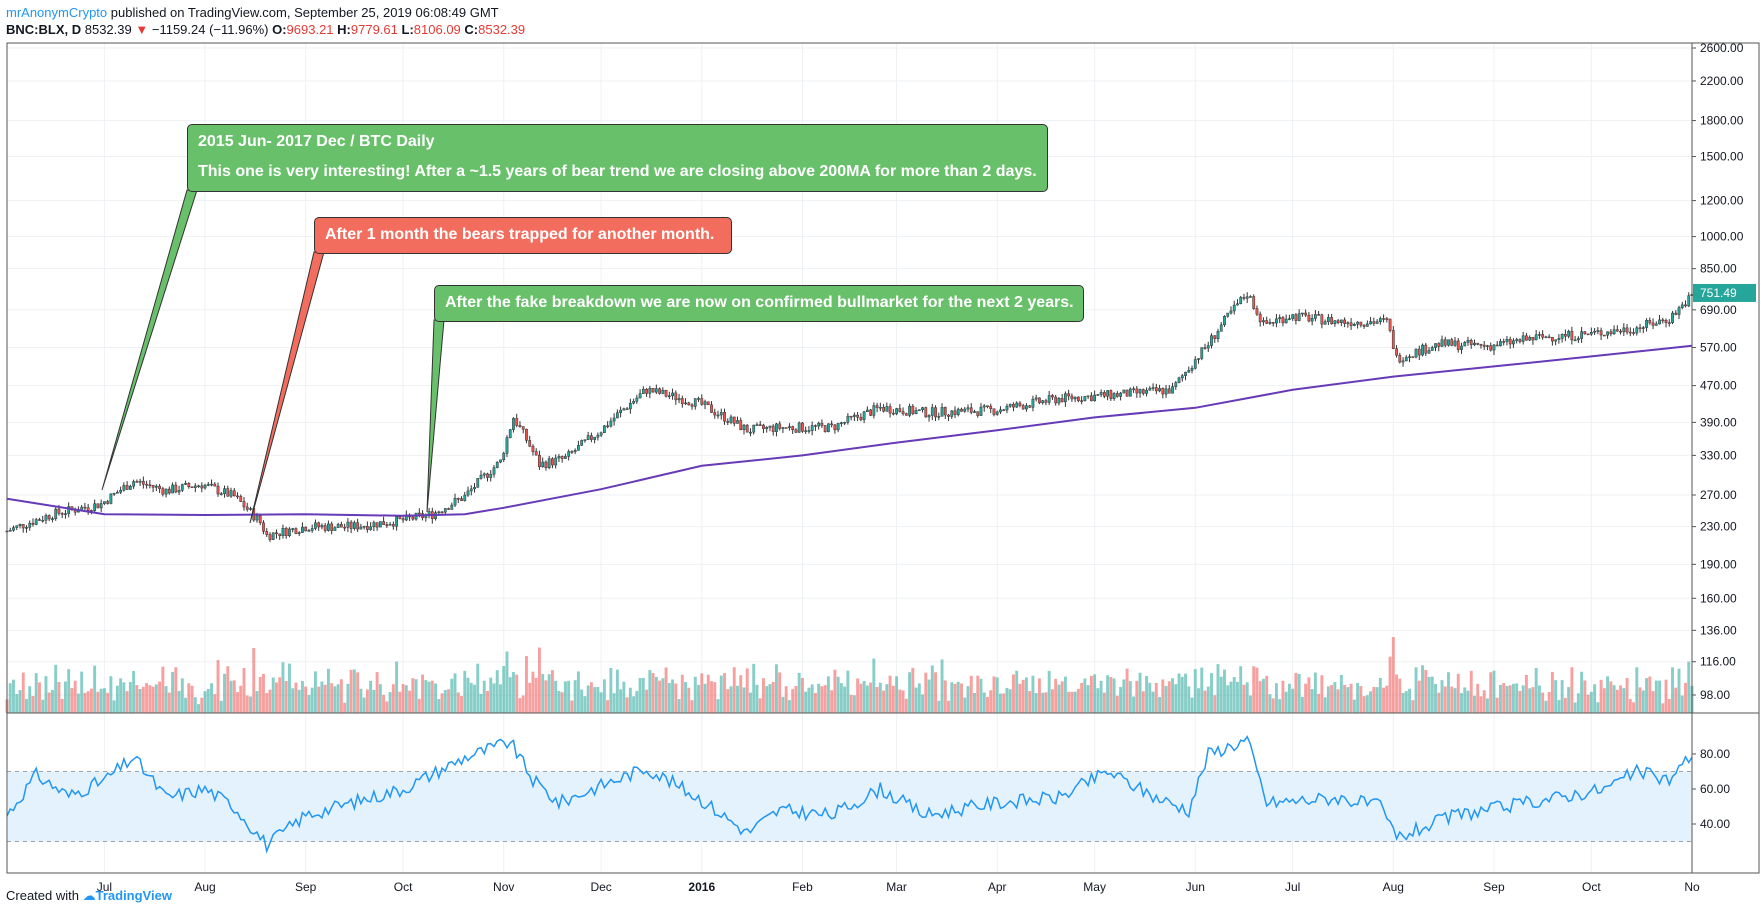 The height and width of the screenshot is (914, 1761). Describe the element at coordinates (1715, 695) in the screenshot. I see `price-tick-label: 98.00` at that location.